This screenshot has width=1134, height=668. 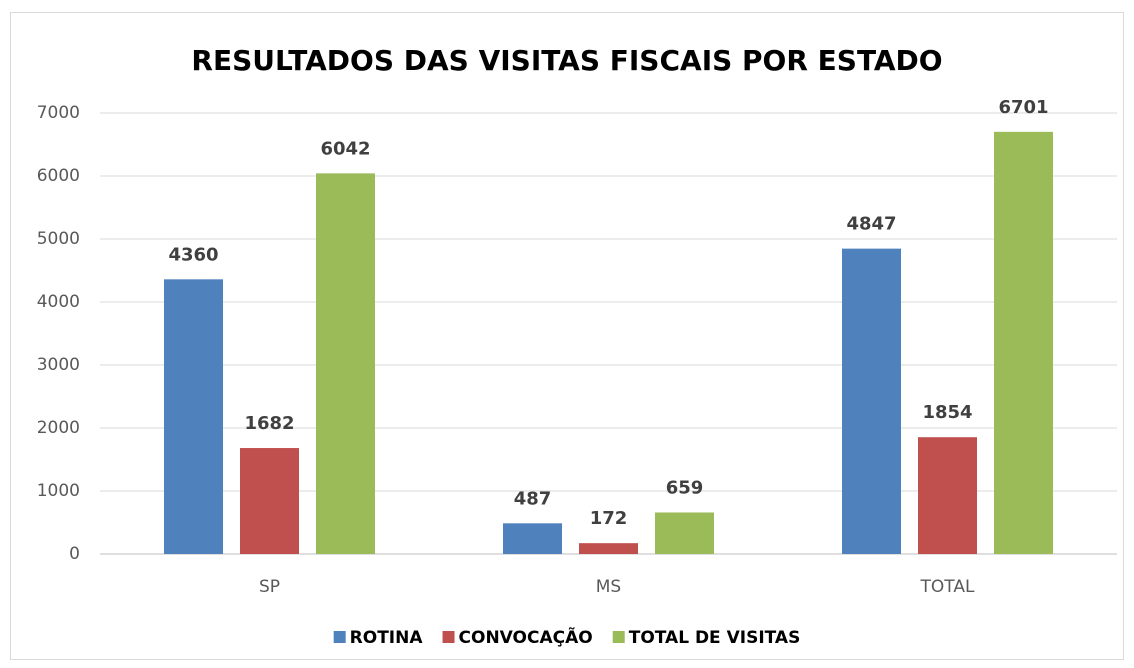 I want to click on data-label: 659, so click(x=685, y=487).